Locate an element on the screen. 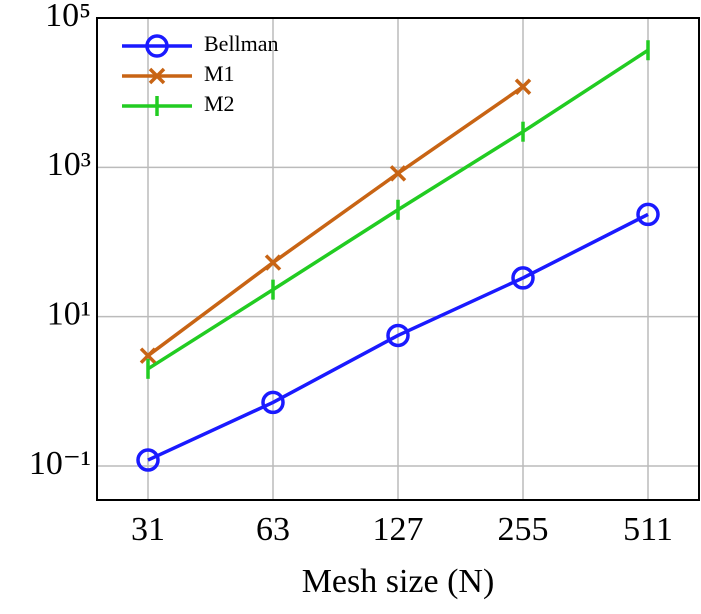 The height and width of the screenshot is (614, 701). x-tick-label: 511 is located at coordinates (648, 529).